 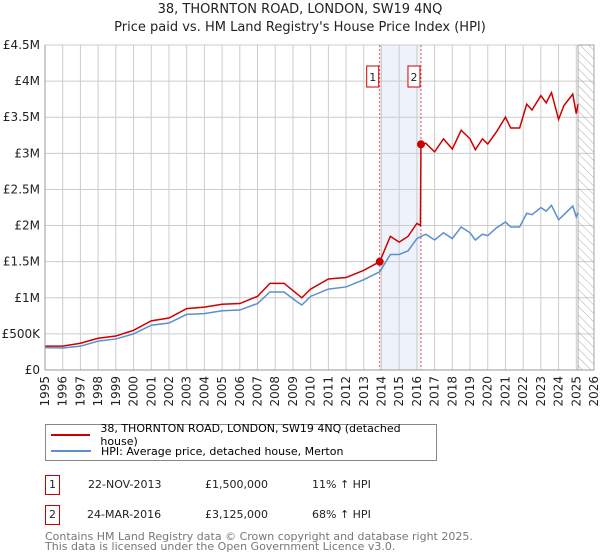 What do you see at coordinates (124, 514) in the screenshot?
I see `transaction-date: 24-MAR-2016` at bounding box center [124, 514].